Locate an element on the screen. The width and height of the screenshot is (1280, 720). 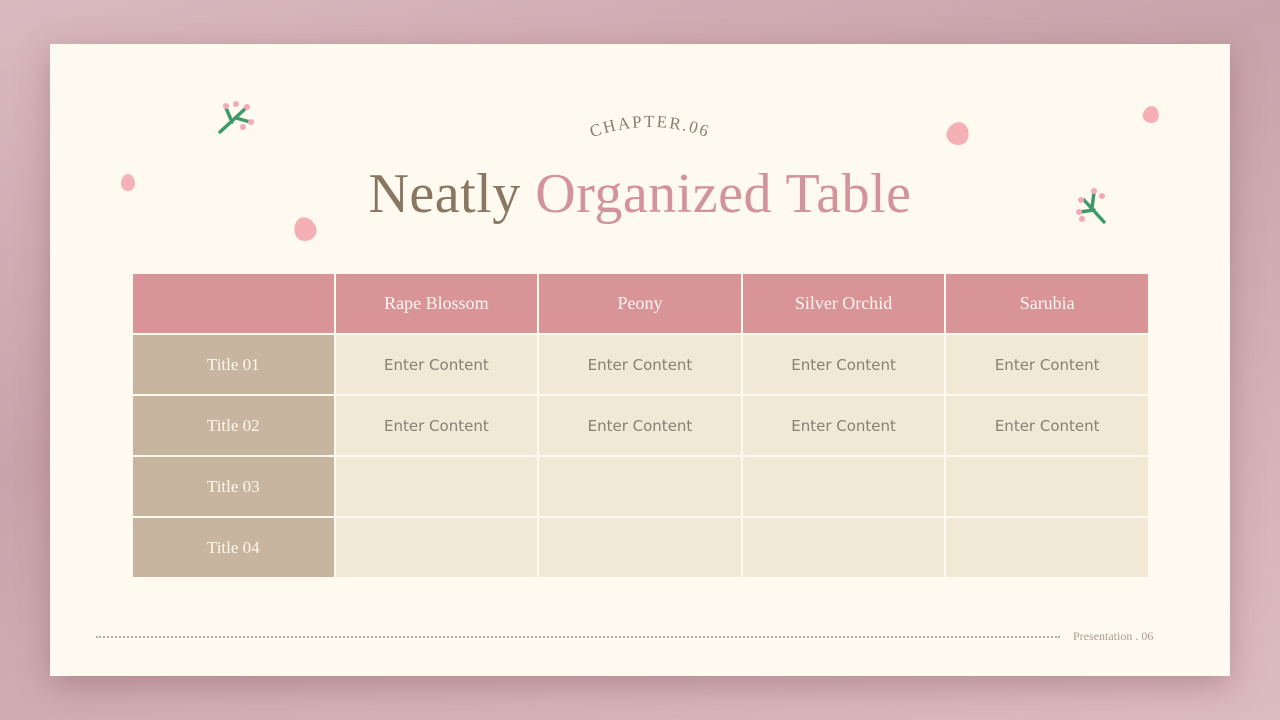
header-cell: Silver Orchid is located at coordinates (843, 303).